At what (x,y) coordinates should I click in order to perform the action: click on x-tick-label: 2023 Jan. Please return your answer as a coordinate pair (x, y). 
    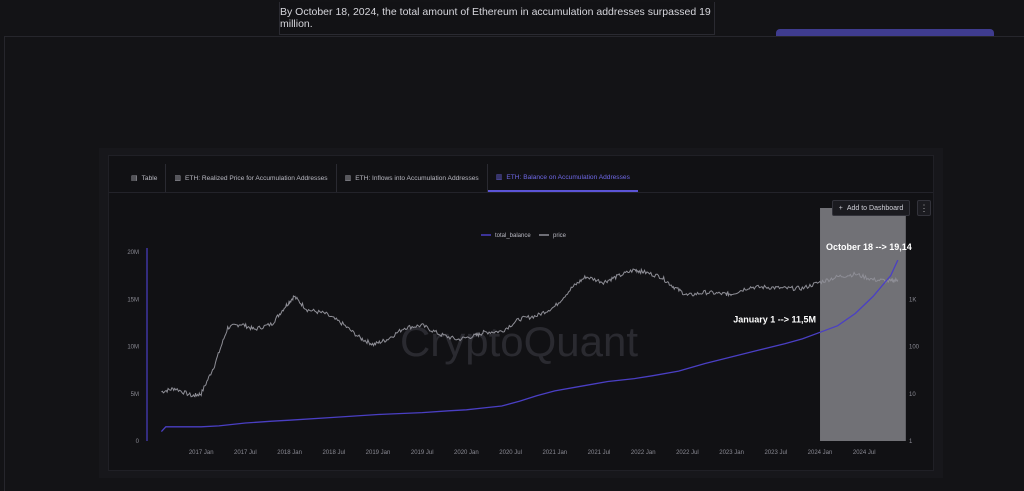
    Looking at the image, I should click on (731, 453).